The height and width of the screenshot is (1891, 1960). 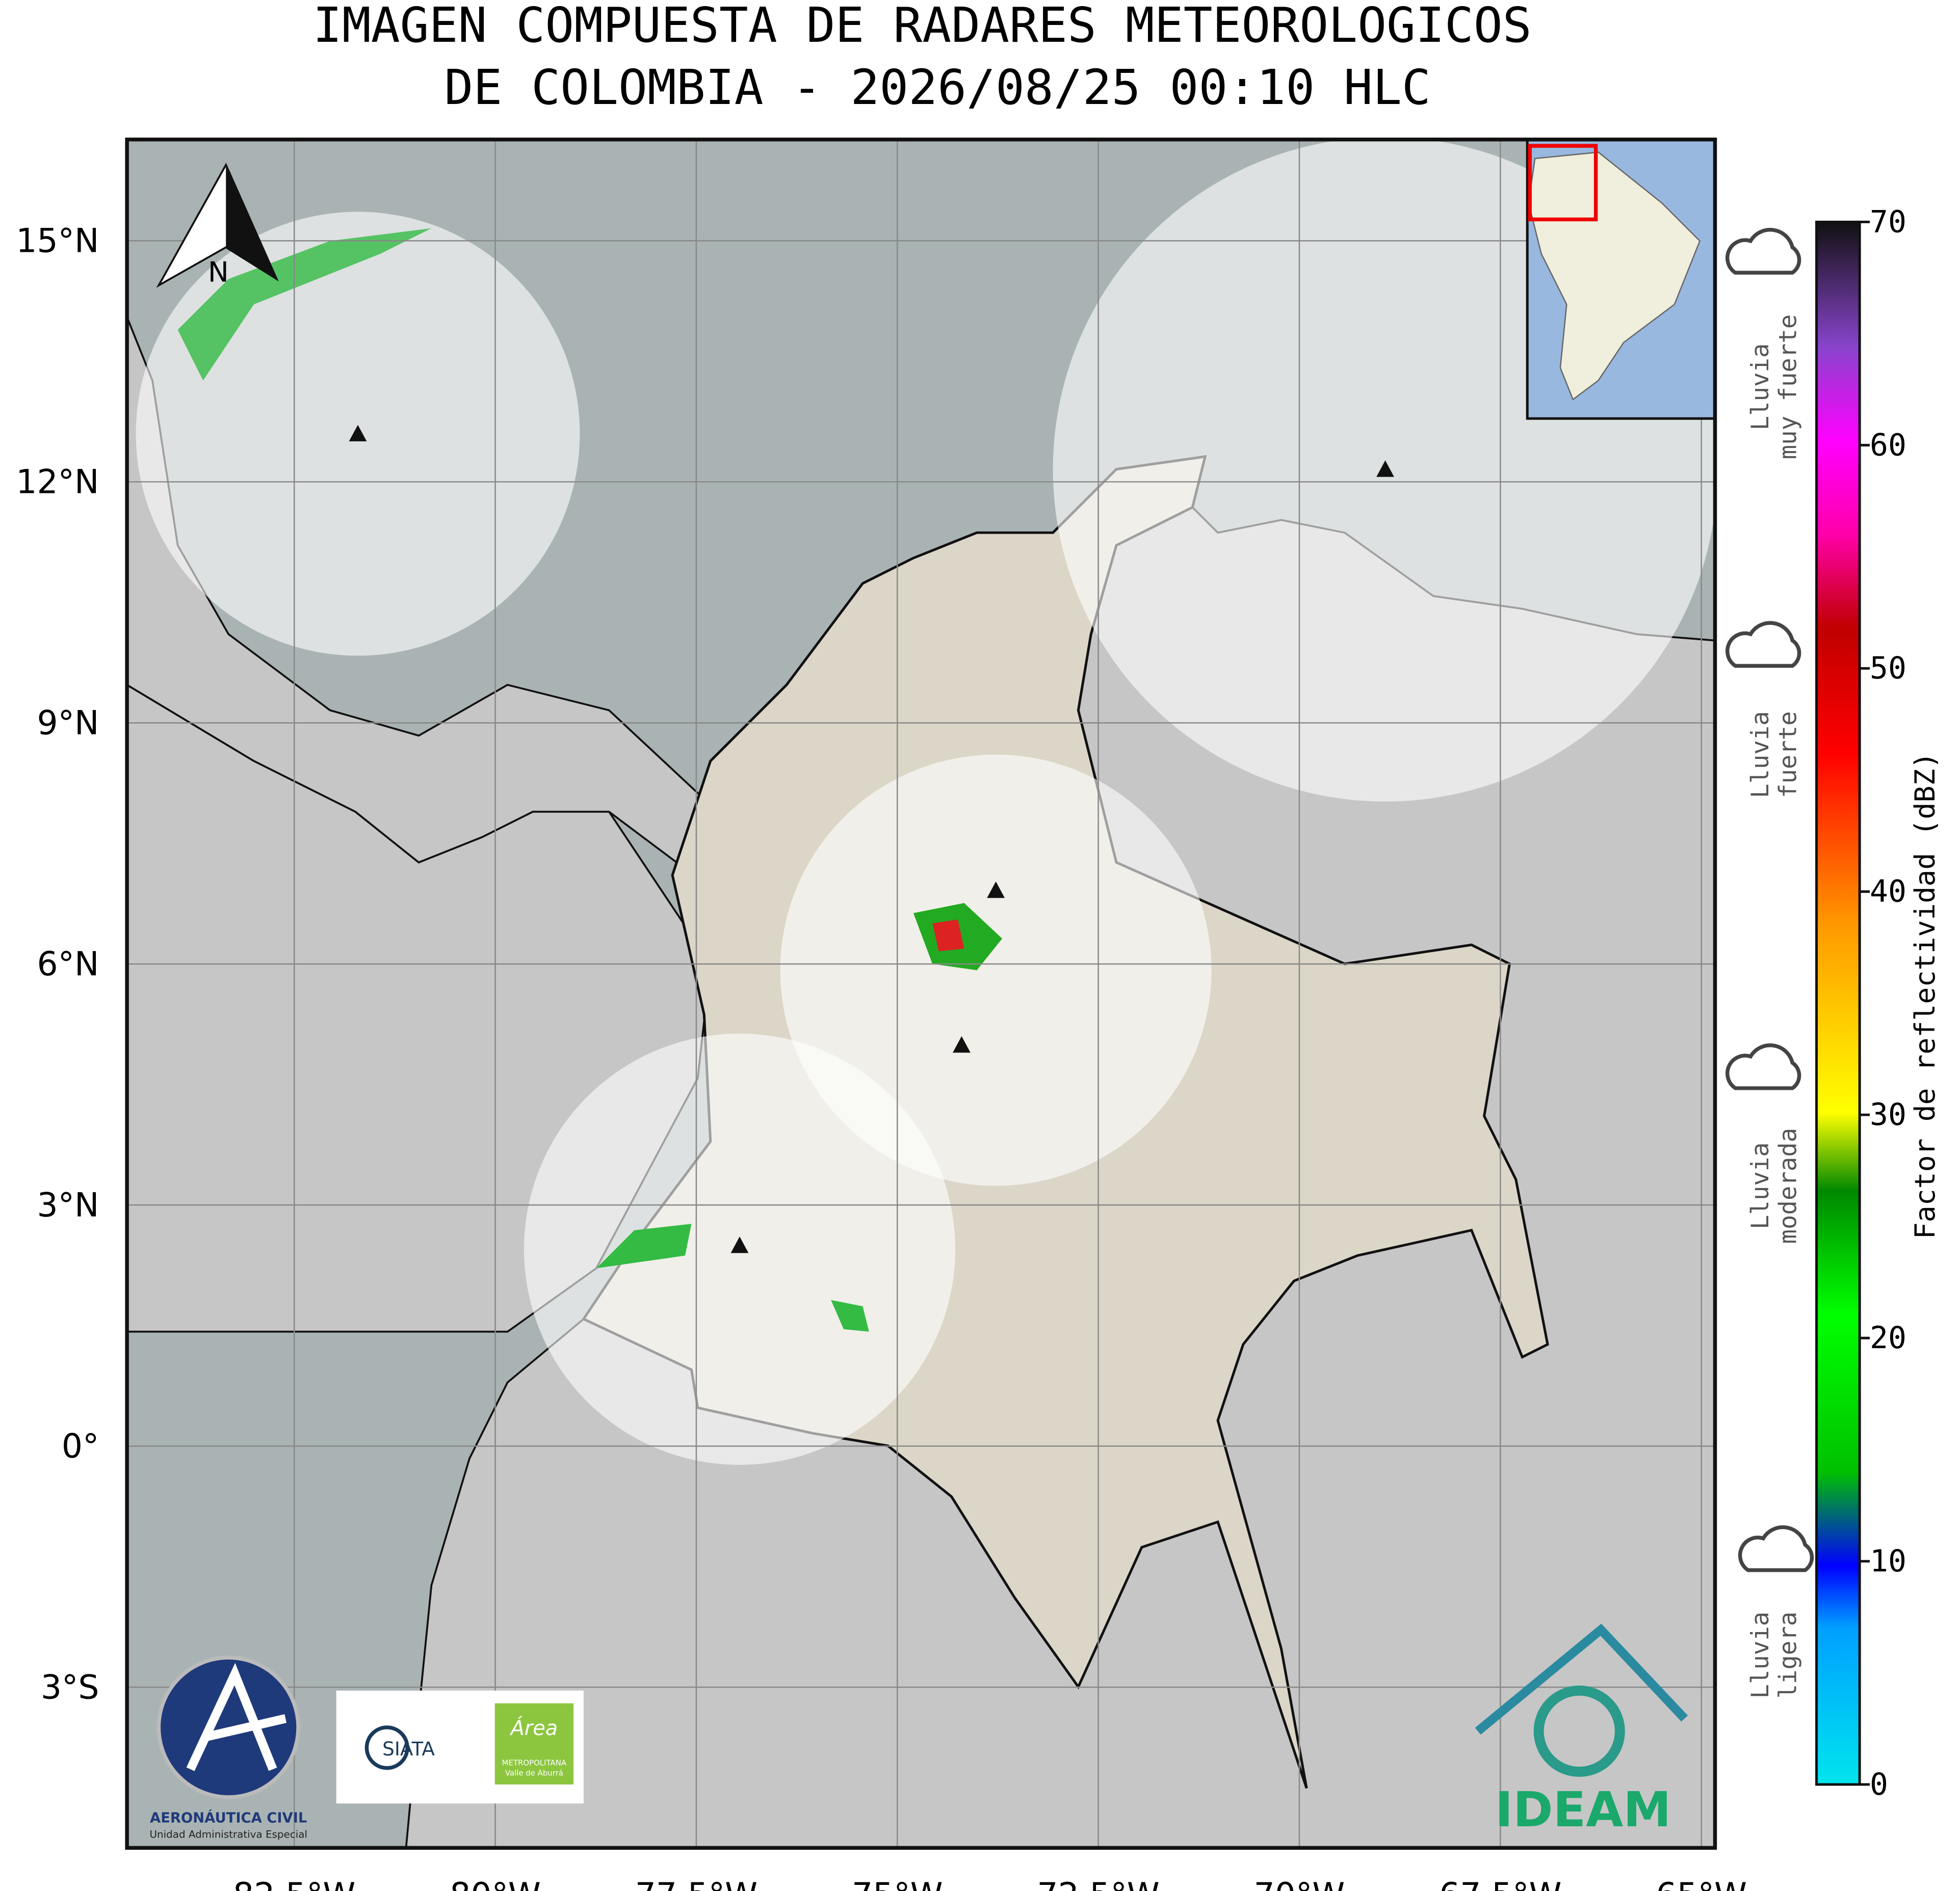 I want to click on siata-sun, so click(x=386, y=1747).